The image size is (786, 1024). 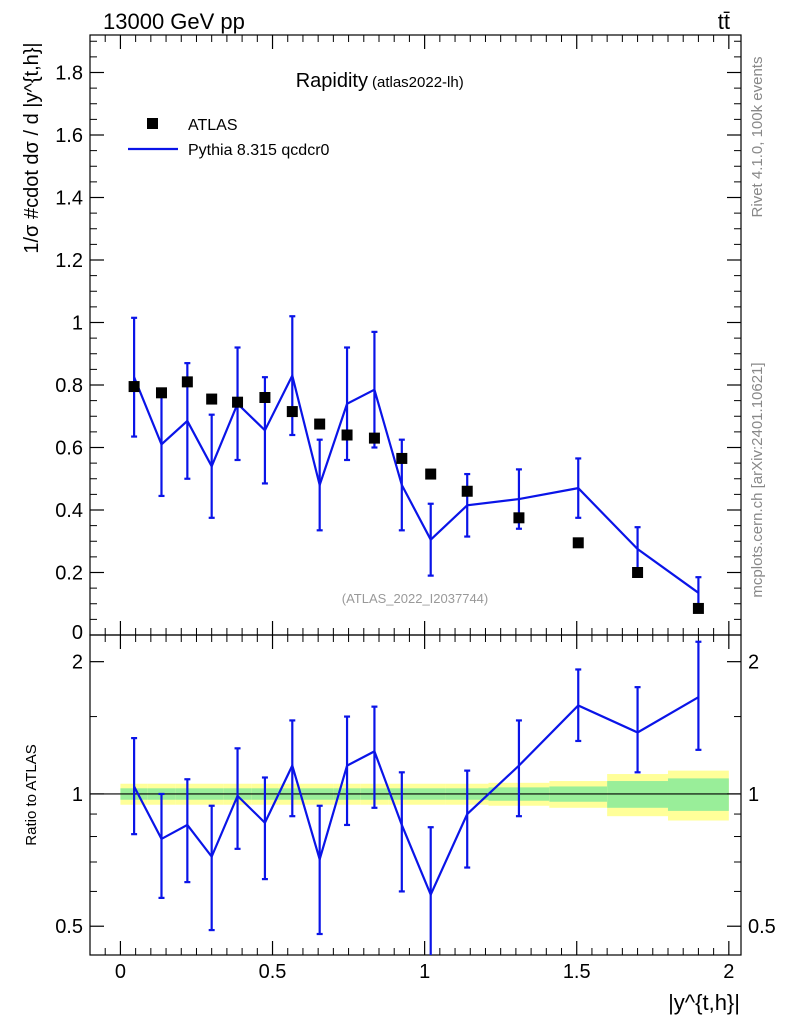 What do you see at coordinates (69, 74) in the screenshot?
I see `y-tick-label: 1.8` at bounding box center [69, 74].